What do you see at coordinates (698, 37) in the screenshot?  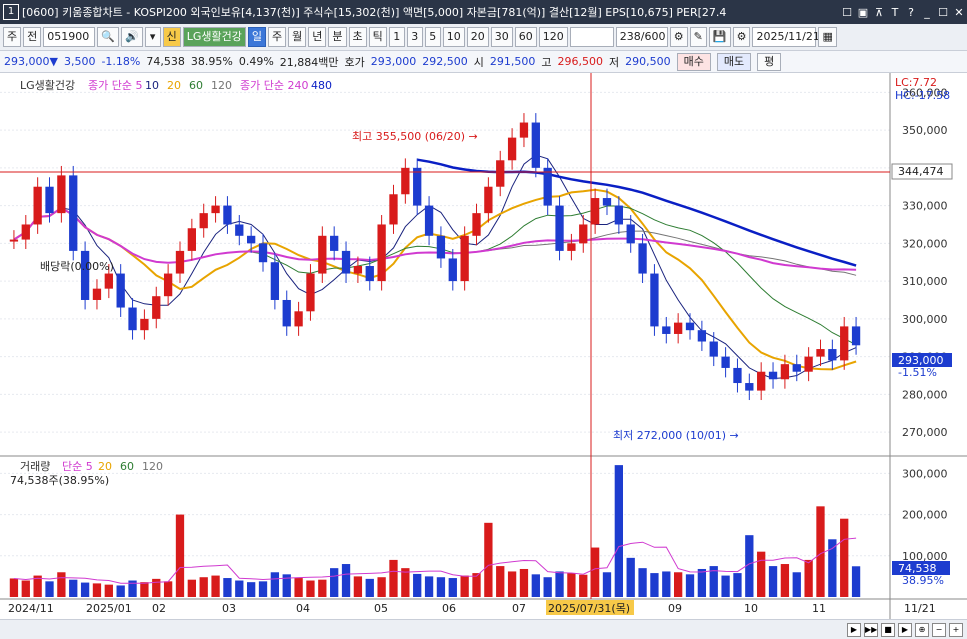 I see `draw-icon: ✎` at bounding box center [698, 37].